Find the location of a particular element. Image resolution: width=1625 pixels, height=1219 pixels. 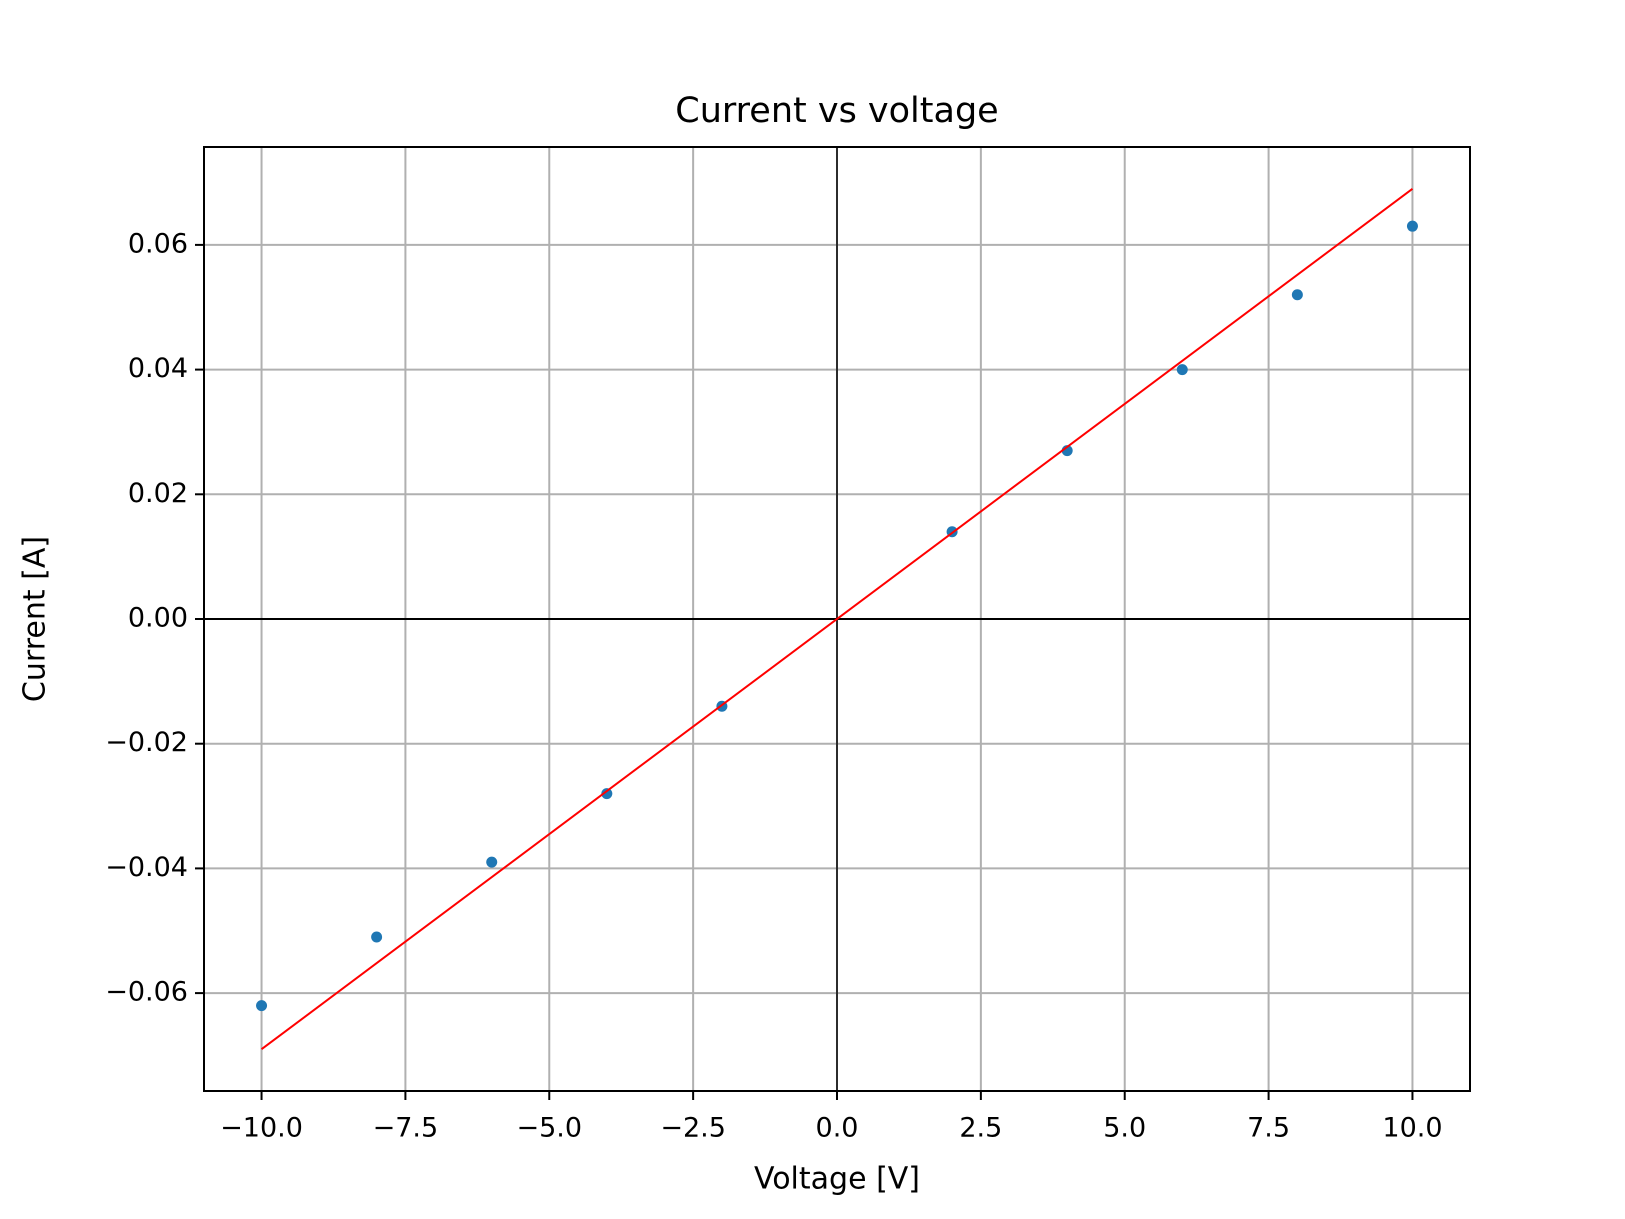

x-tick-label: −7.5 is located at coordinates (406, 1128).